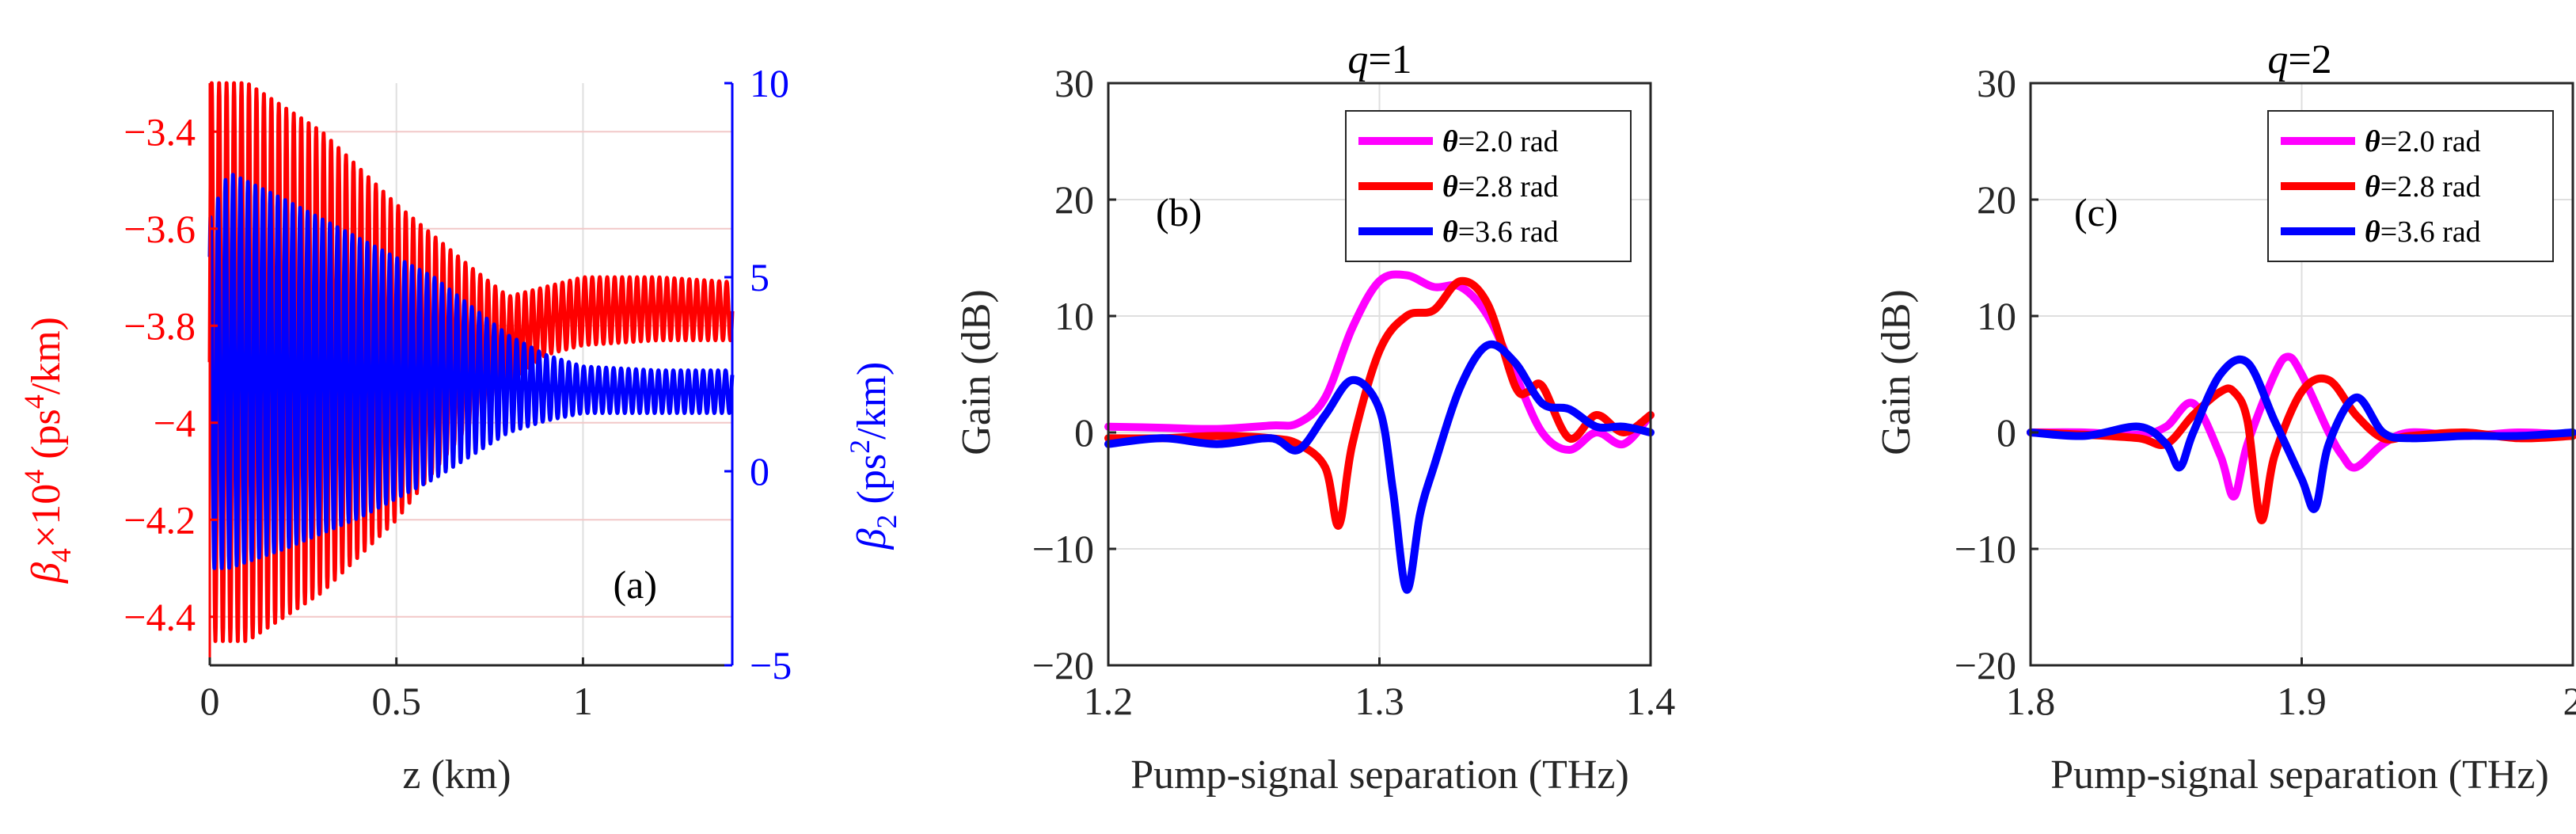 This screenshot has width=2576, height=834. What do you see at coordinates (47, 516) in the screenshot?
I see `left-y-scale-text: ×10` at bounding box center [47, 516].